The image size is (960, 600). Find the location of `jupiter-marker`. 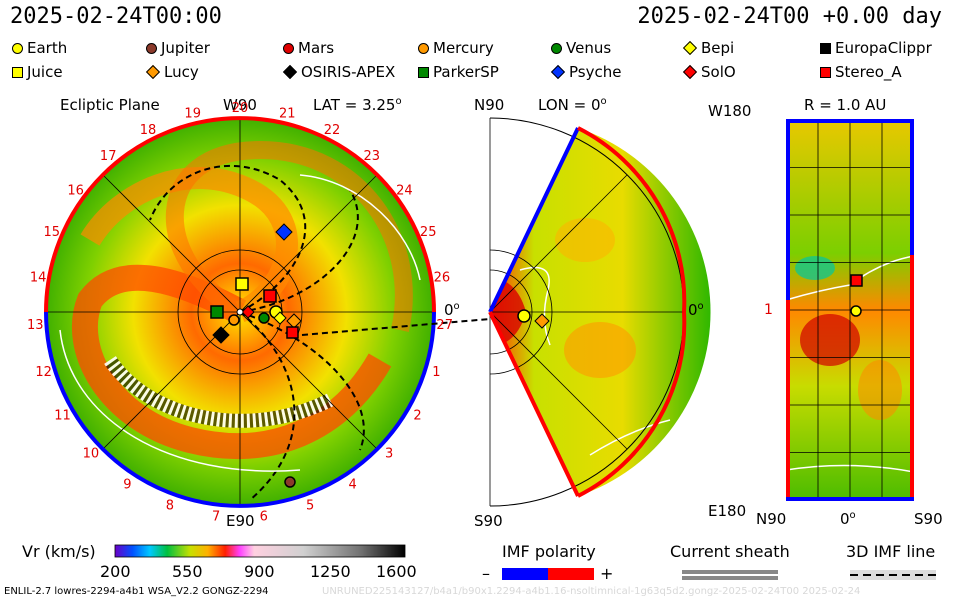

jupiter-marker is located at coordinates (290, 482).